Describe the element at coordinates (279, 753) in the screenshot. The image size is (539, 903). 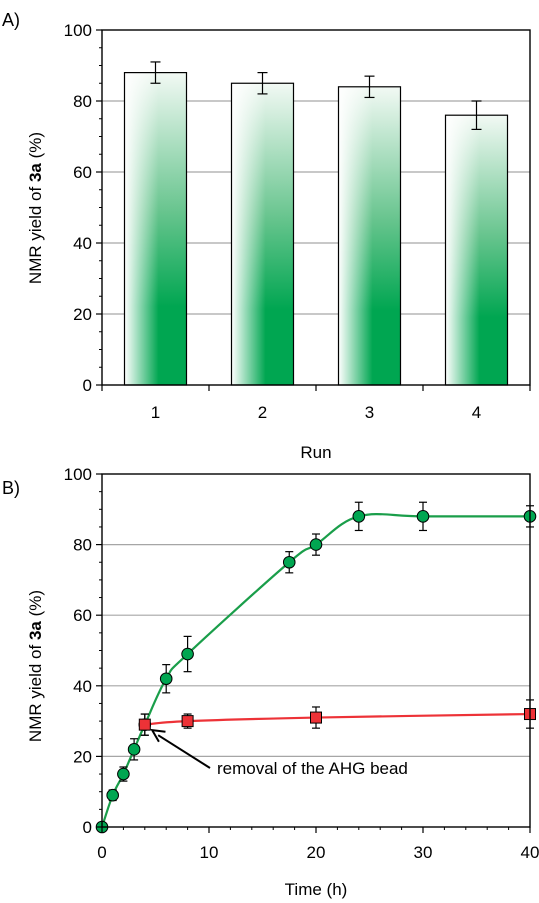
I see `annotation: removal of the AHG bead` at that location.